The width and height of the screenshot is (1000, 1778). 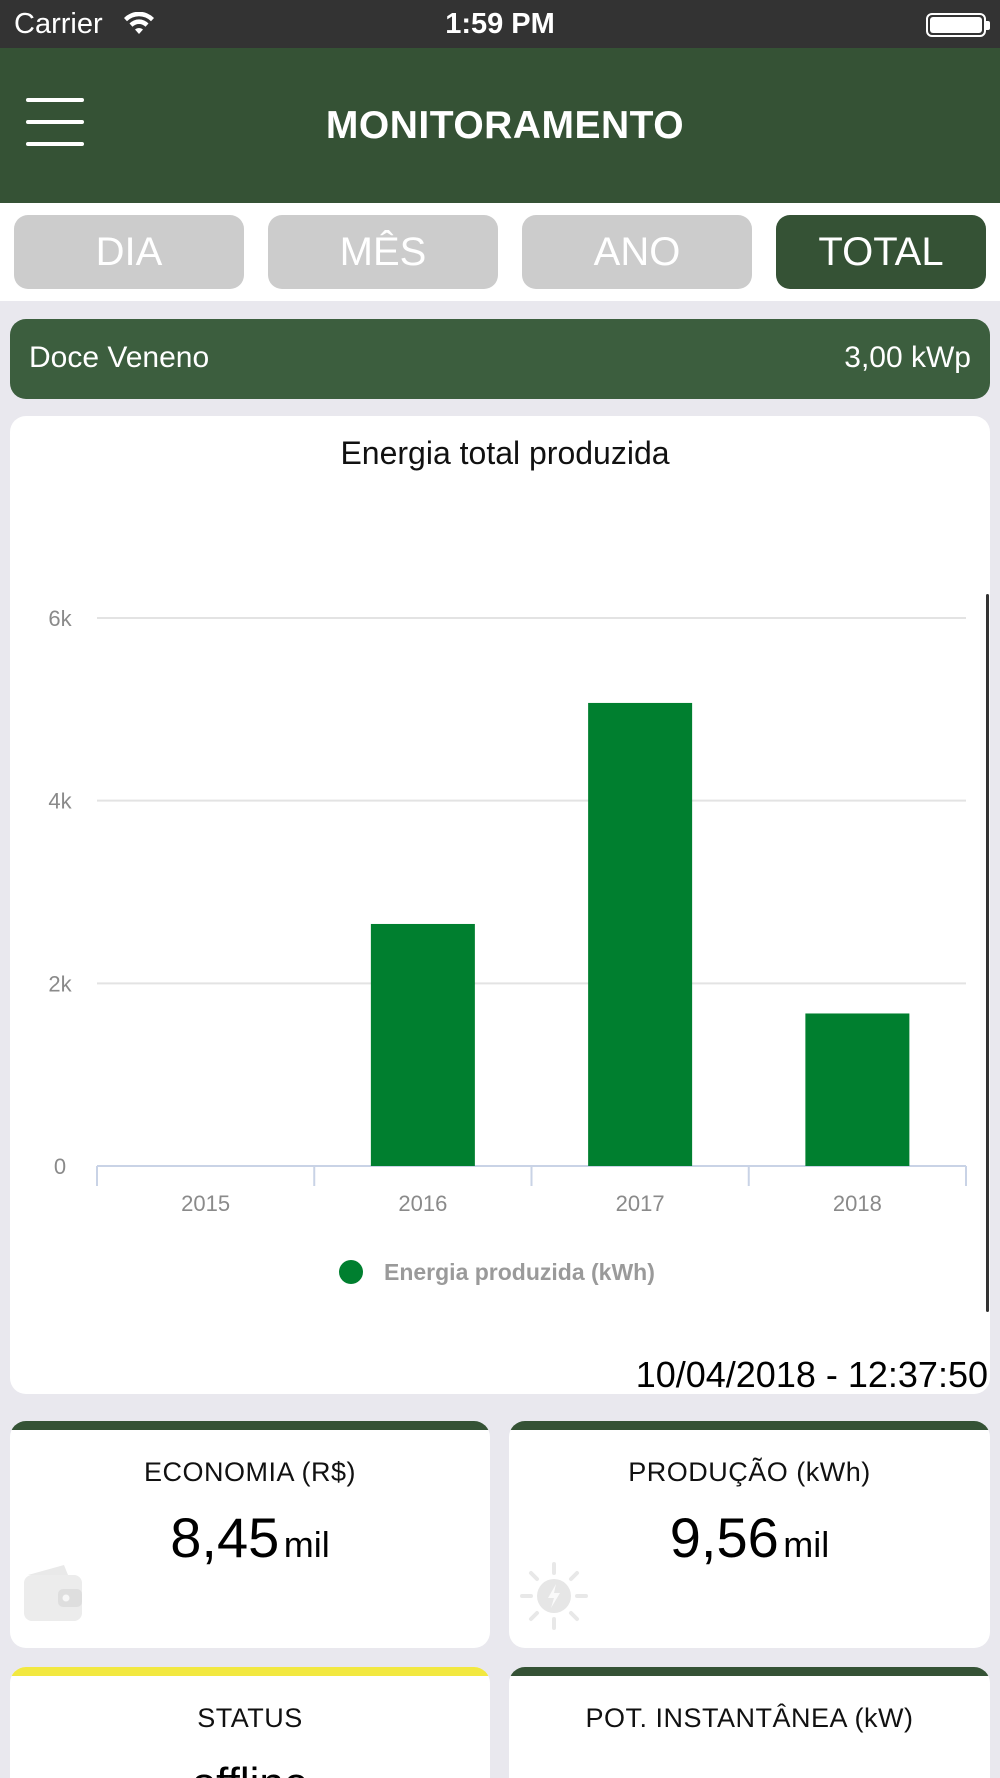 What do you see at coordinates (519, 1272) in the screenshot?
I see `legend-label: Energia produzida (kWh)` at bounding box center [519, 1272].